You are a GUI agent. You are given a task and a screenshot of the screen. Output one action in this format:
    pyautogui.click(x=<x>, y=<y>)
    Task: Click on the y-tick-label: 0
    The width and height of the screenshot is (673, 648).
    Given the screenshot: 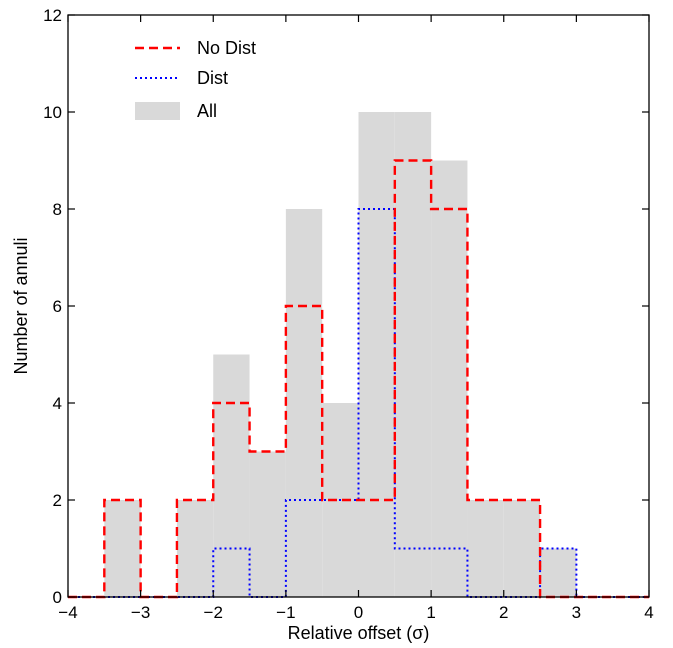 What is the action you would take?
    pyautogui.click(x=57, y=597)
    